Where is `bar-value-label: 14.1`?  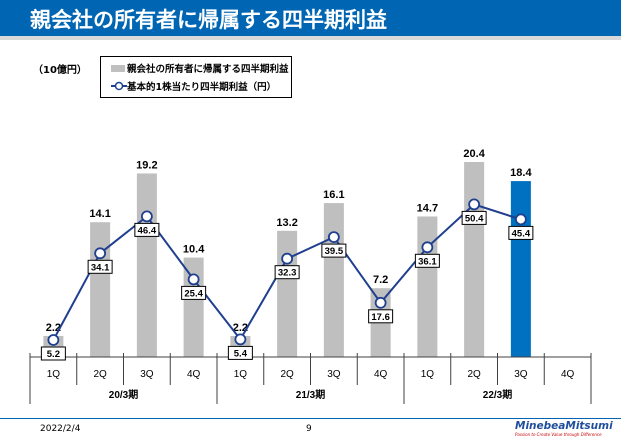
bar-value-label: 14.1 is located at coordinates (99, 214).